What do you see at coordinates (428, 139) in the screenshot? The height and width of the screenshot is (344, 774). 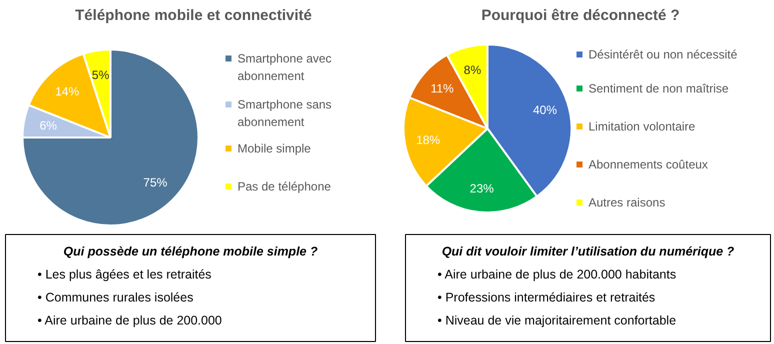 I see `data-label: 18%` at bounding box center [428, 139].